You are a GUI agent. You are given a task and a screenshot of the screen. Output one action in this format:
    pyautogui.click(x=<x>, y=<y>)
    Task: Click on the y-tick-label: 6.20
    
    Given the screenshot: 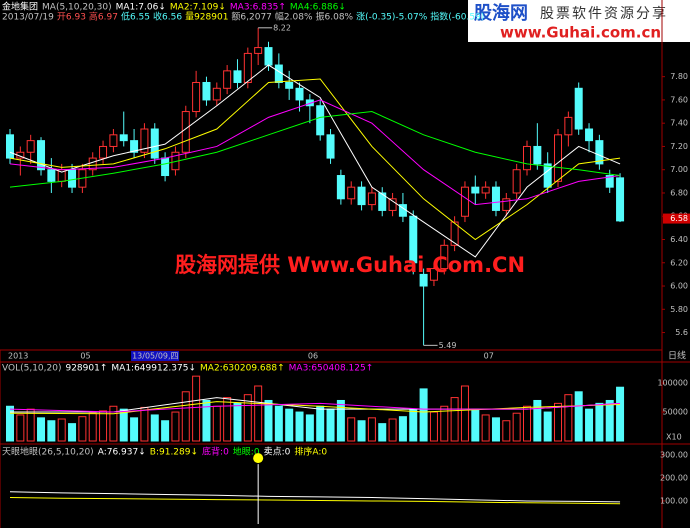 What is the action you would take?
    pyautogui.click(x=679, y=262)
    